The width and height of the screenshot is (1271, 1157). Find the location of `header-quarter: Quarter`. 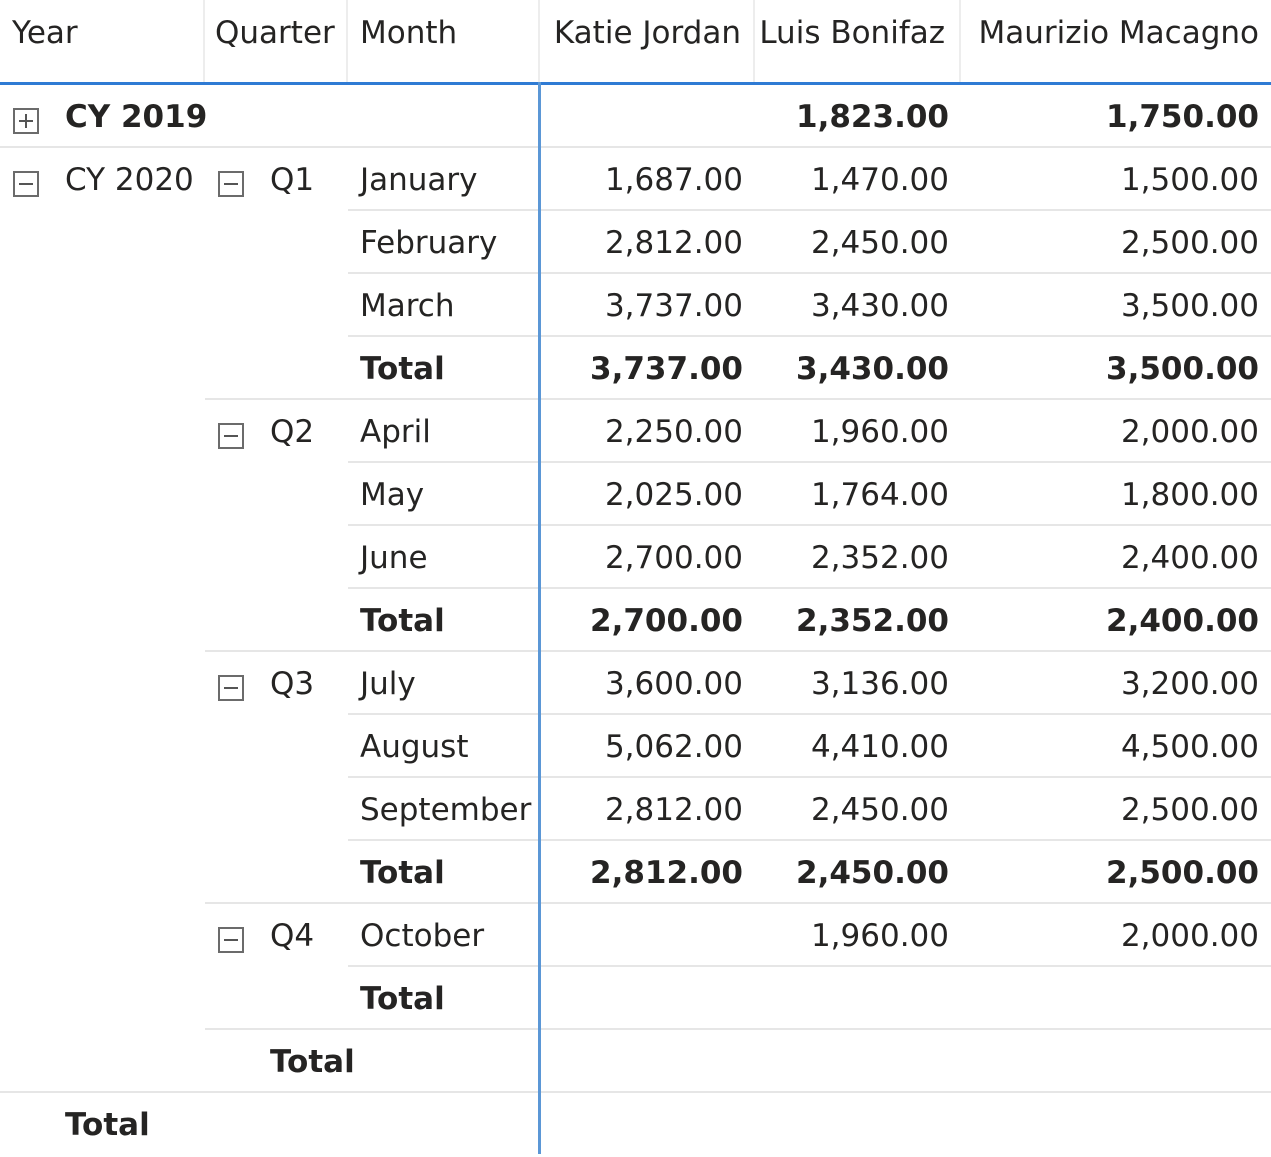

header-quarter: Quarter is located at coordinates (276, 41).